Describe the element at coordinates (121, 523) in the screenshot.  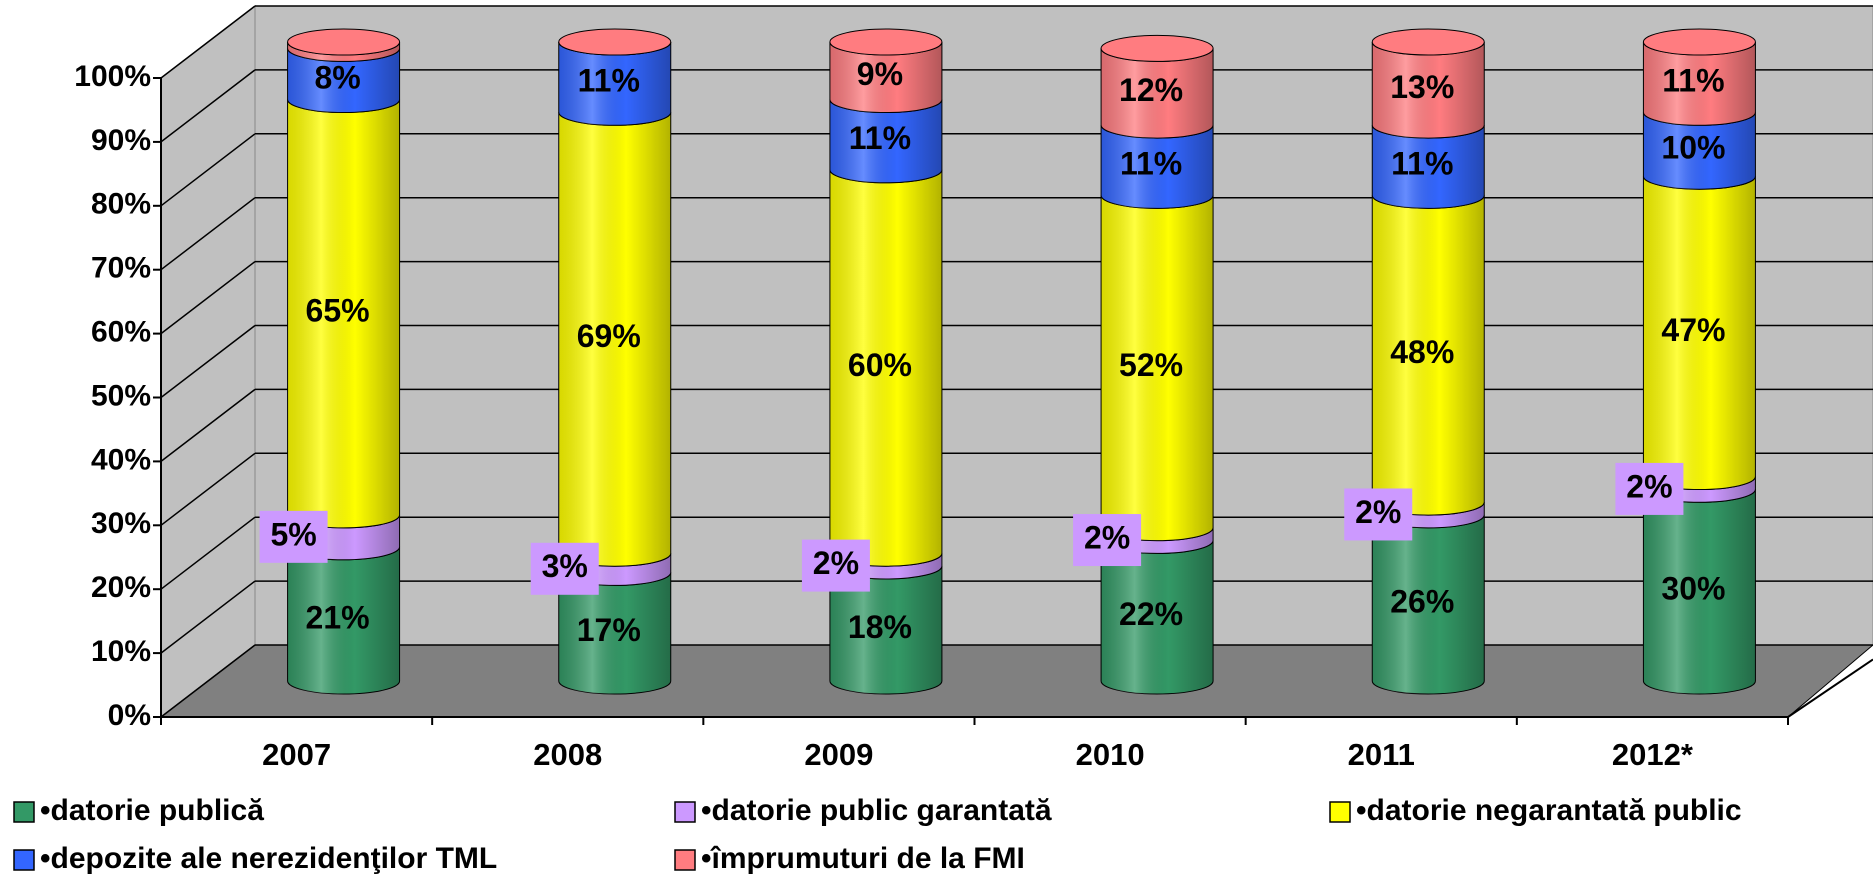
I see `y-tick-label: 30%` at that location.